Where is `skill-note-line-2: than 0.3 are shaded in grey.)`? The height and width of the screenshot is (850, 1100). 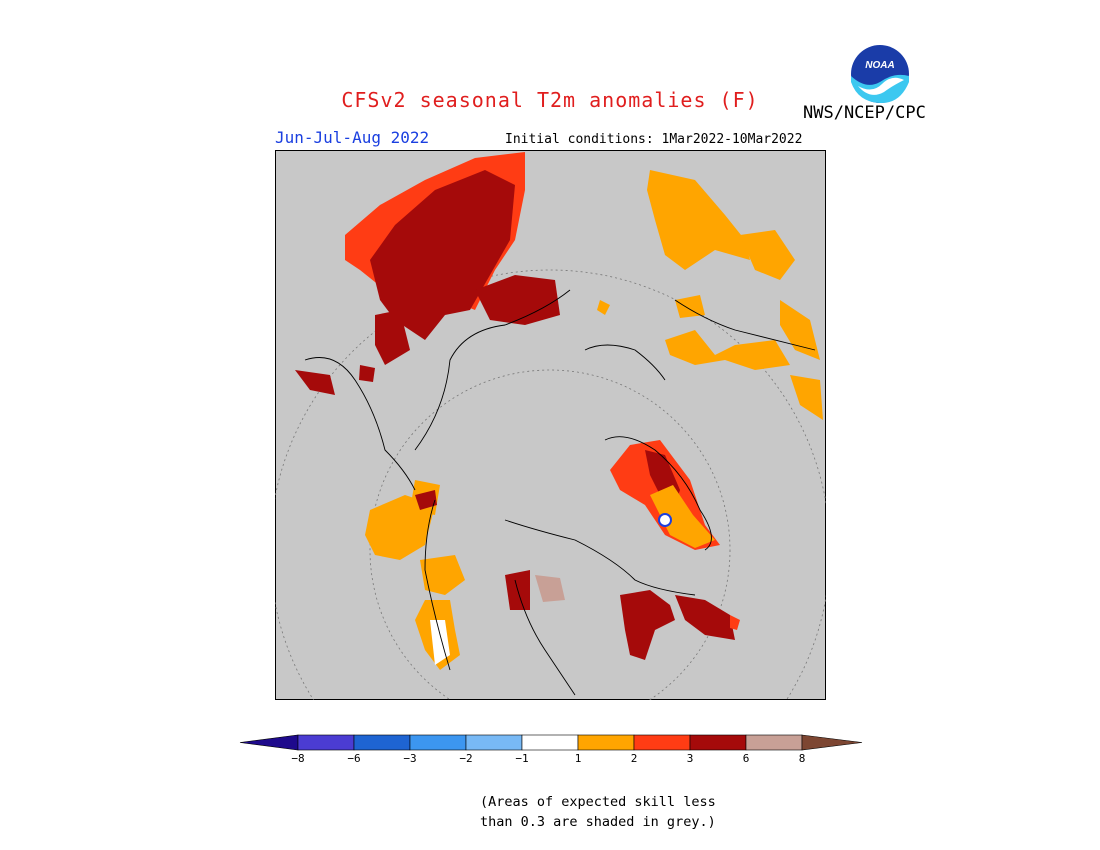 skill-note-line-2: than 0.3 are shaded in grey.) is located at coordinates (598, 822).